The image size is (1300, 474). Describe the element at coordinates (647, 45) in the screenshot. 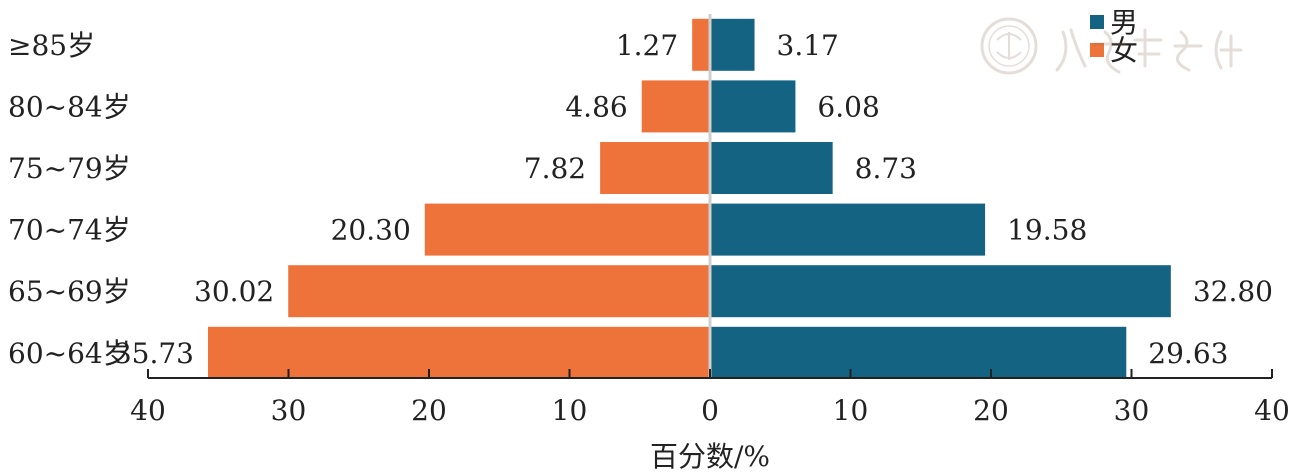

I see `value-label-female-0: 1.27` at that location.